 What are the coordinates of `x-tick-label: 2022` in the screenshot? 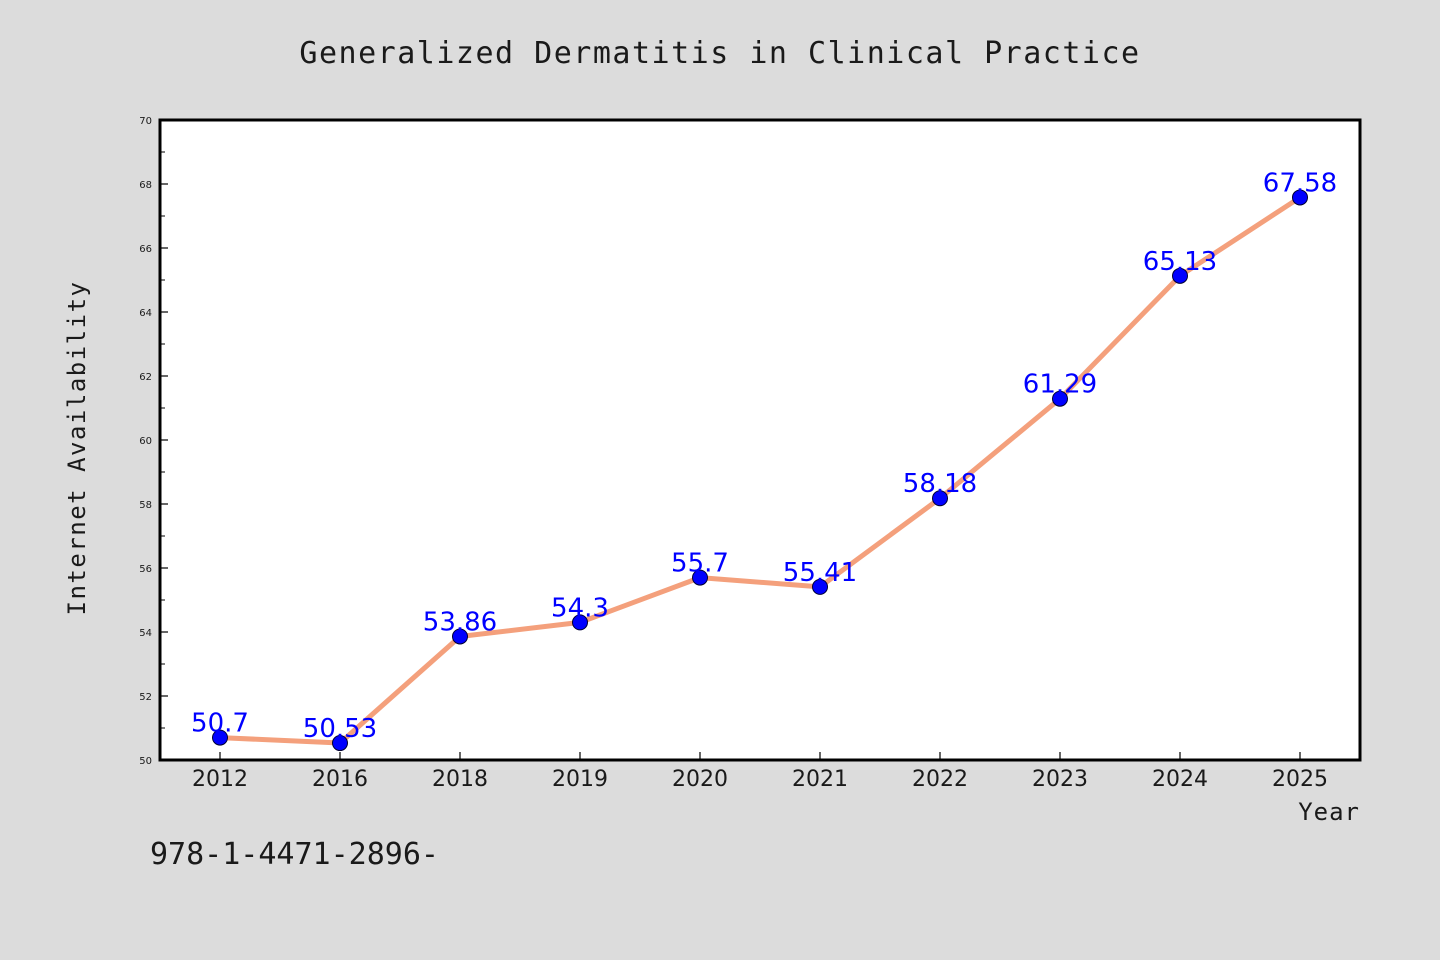 It's located at (940, 779).